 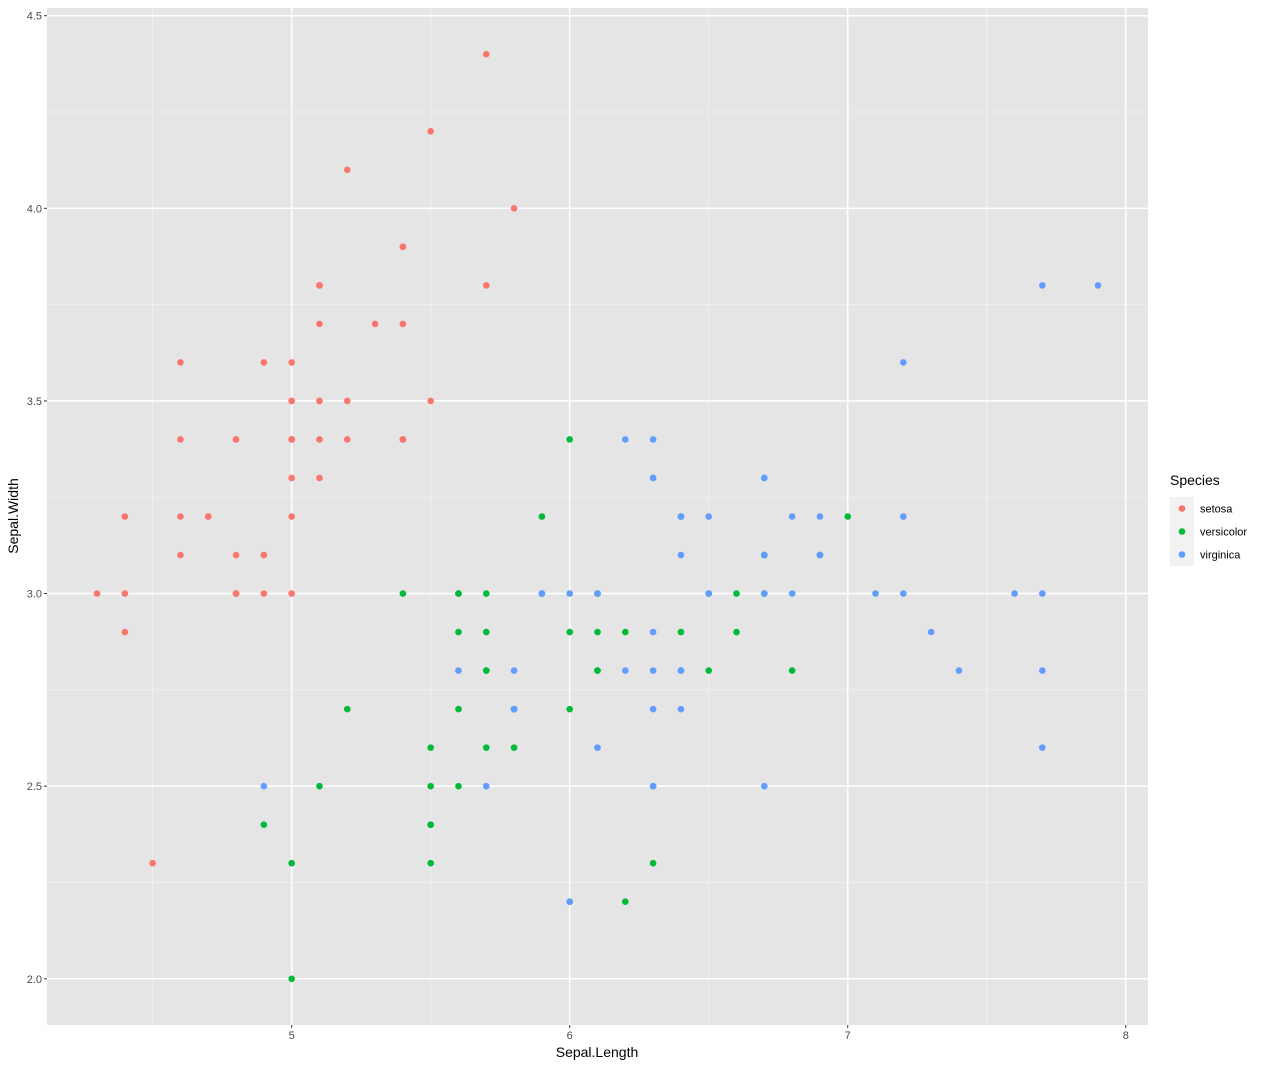 I want to click on y-tick-label: 3.5, so click(x=34, y=402).